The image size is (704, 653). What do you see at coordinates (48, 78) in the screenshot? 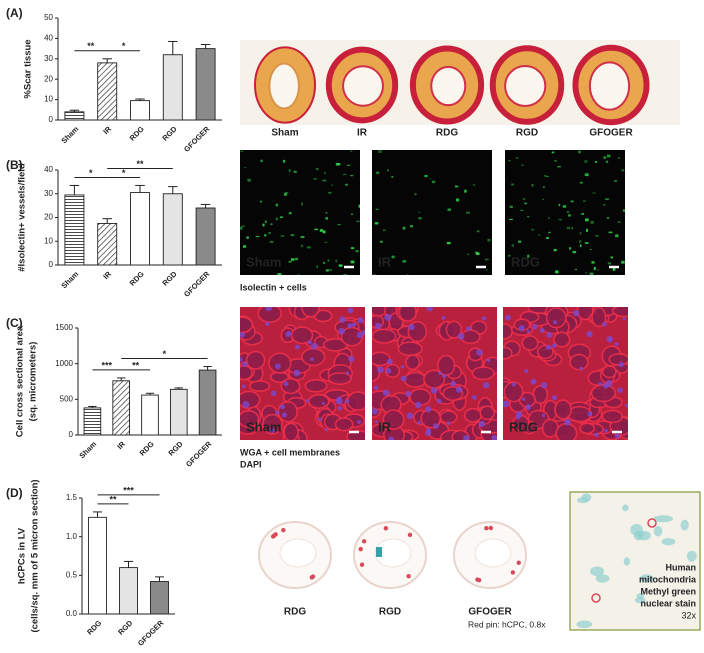
I see `y-tick-label: 20` at bounding box center [48, 78].